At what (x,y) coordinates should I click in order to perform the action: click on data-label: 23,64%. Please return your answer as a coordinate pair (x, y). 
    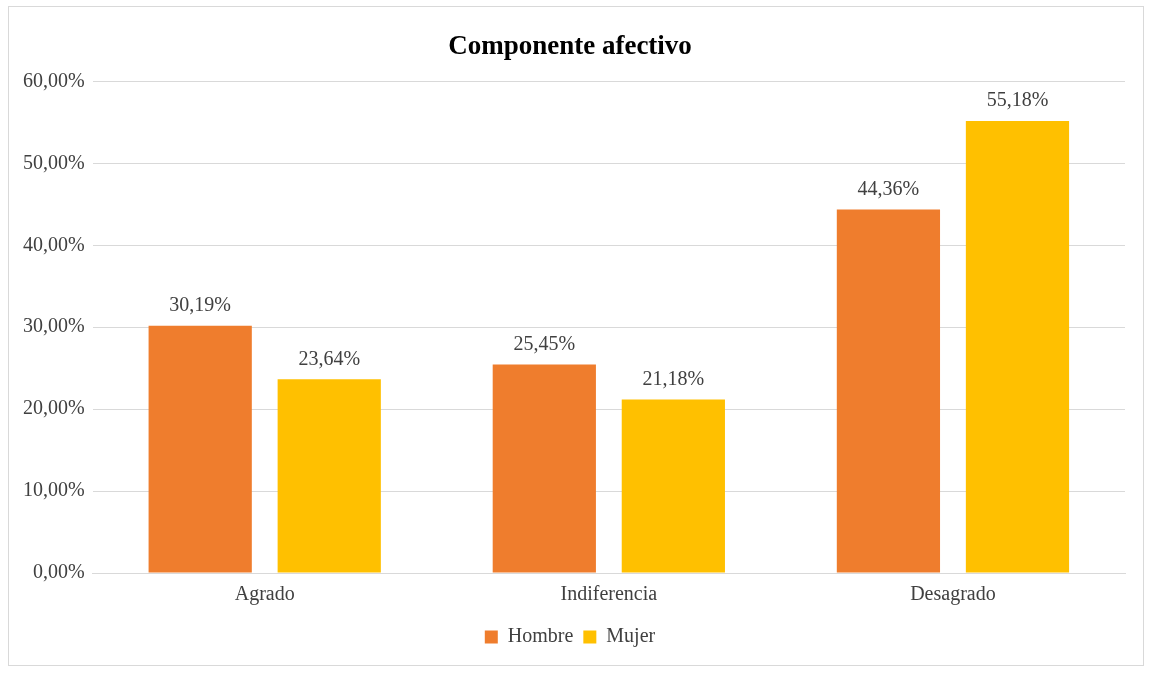
    Looking at the image, I should click on (329, 357).